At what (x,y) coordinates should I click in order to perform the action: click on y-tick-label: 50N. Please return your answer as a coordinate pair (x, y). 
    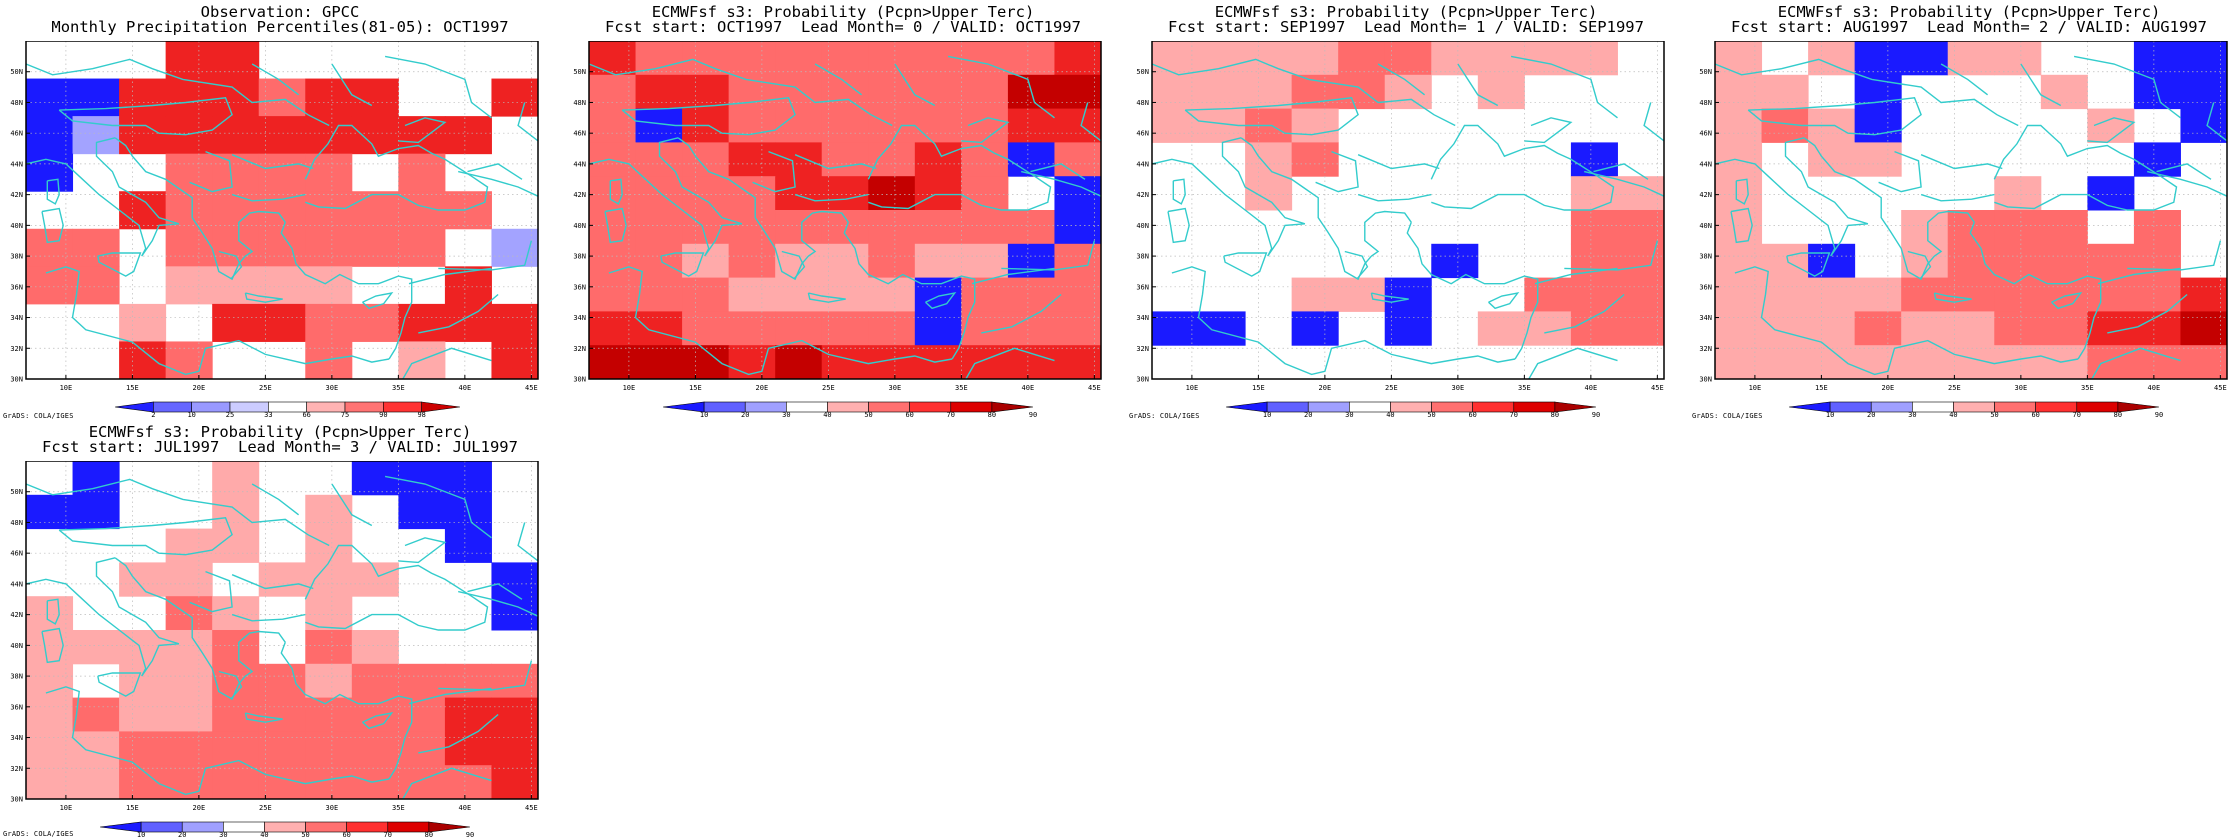
    Looking at the image, I should click on (1142, 72).